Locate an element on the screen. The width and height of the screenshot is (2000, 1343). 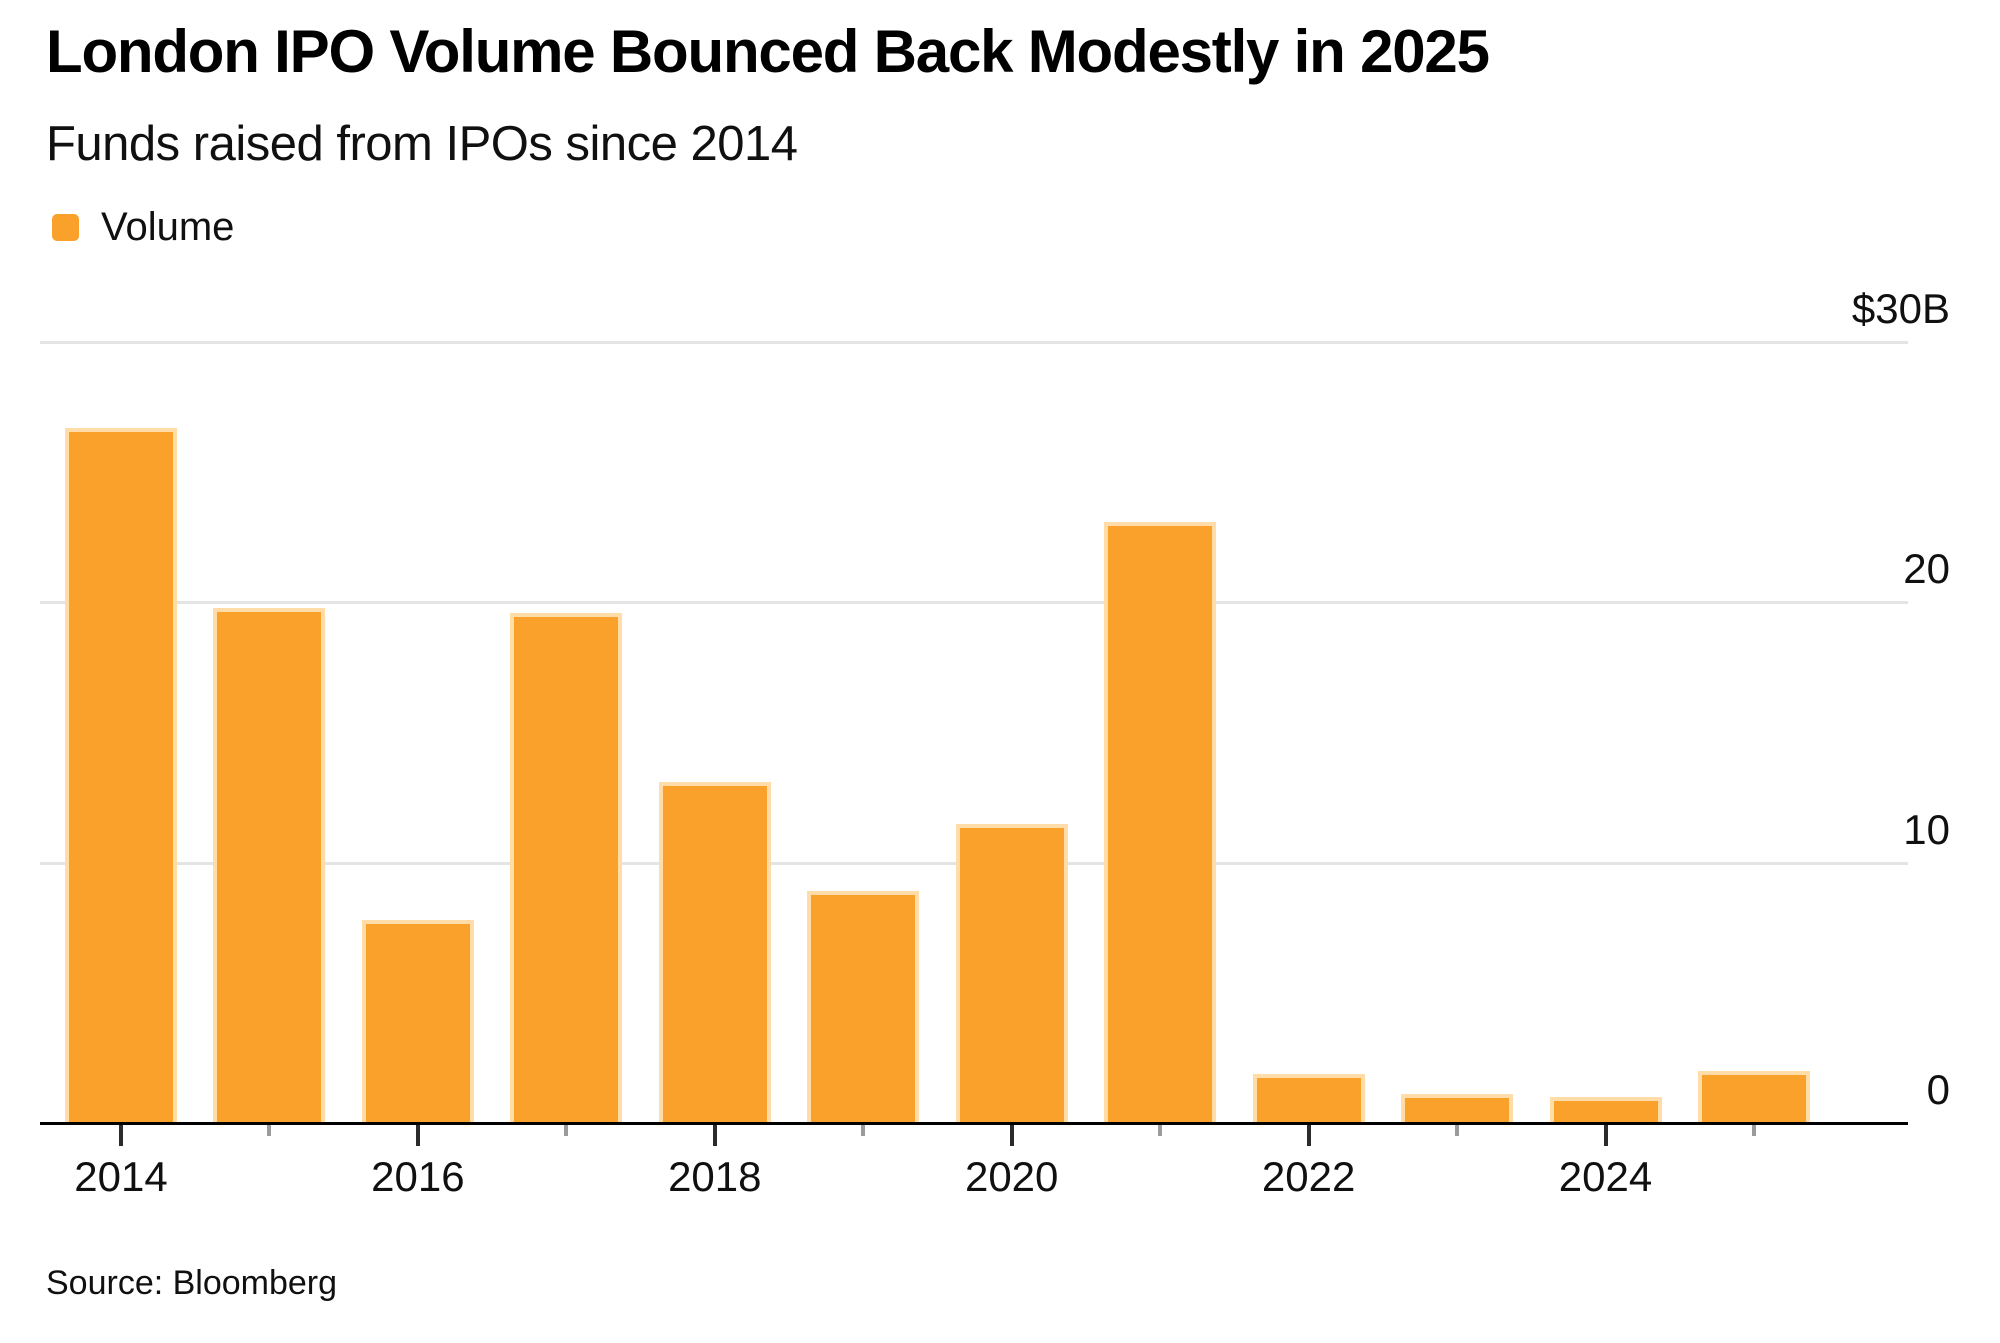
bar-2022 is located at coordinates (1308, 1099).